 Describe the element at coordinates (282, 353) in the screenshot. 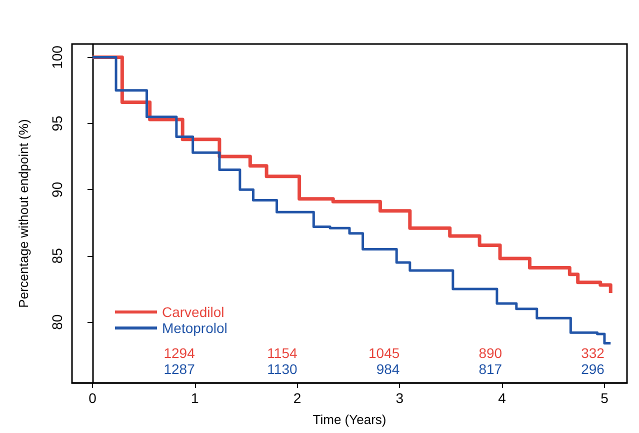

I see `annotation: 1154` at that location.